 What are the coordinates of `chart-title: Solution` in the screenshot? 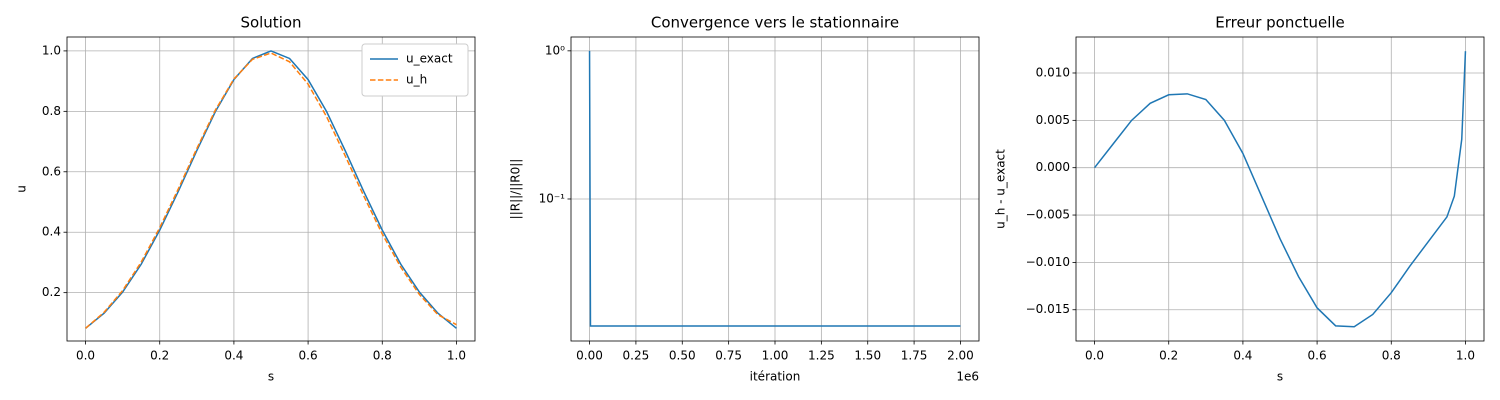 It's located at (270, 23).